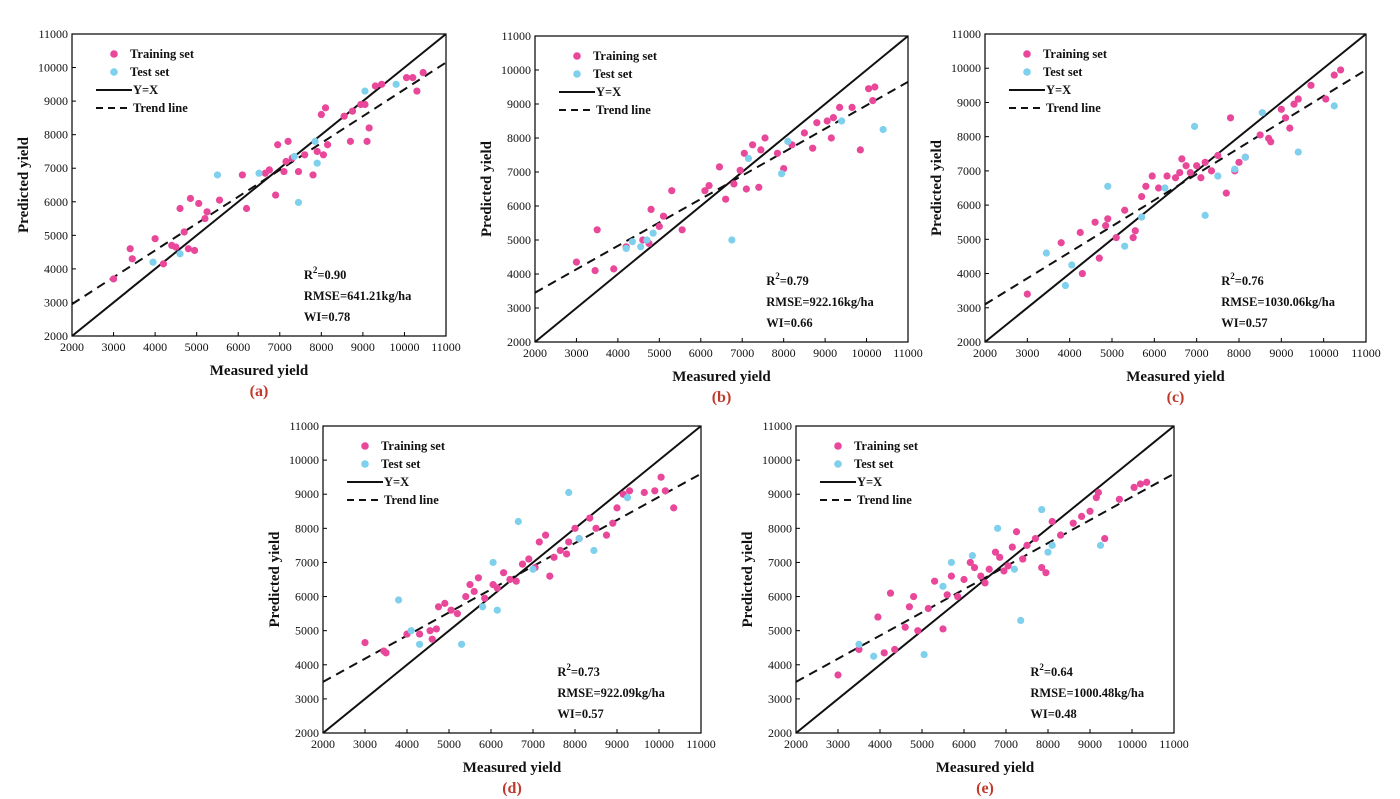 The image size is (1400, 799). What do you see at coordinates (721, 377) in the screenshot?
I see `x-axis-title: Measured yield` at bounding box center [721, 377].